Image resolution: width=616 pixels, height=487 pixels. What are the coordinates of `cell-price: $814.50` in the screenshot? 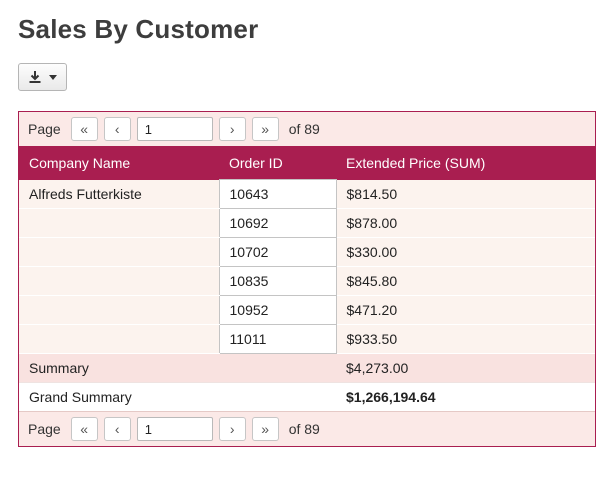 It's located at (465, 194).